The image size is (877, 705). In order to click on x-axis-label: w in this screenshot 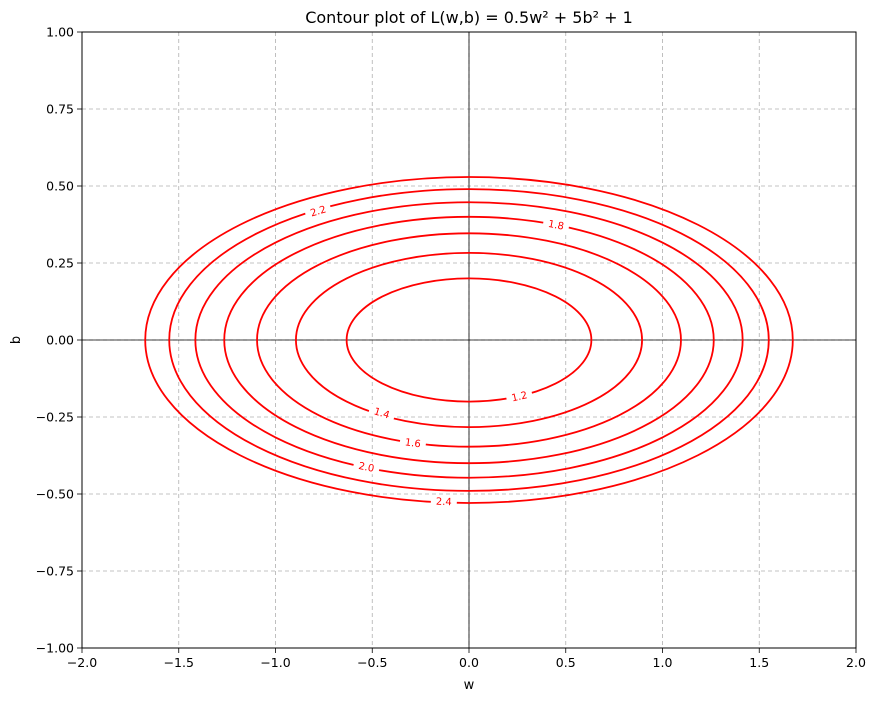, I will do `click(469, 685)`.